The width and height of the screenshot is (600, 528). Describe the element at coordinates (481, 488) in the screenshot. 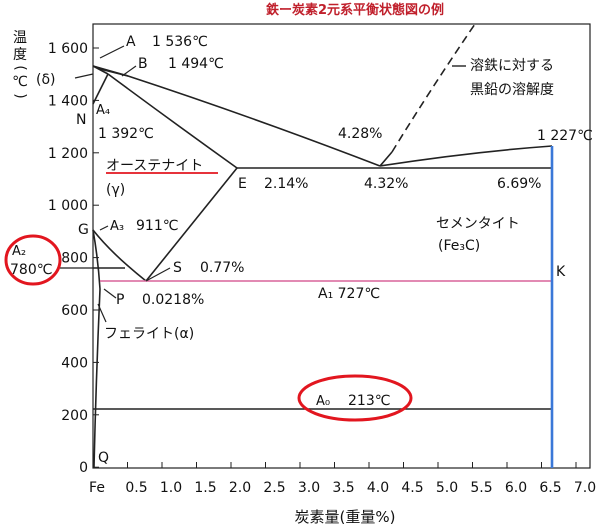

I see `x-tick-label: 5.5` at that location.